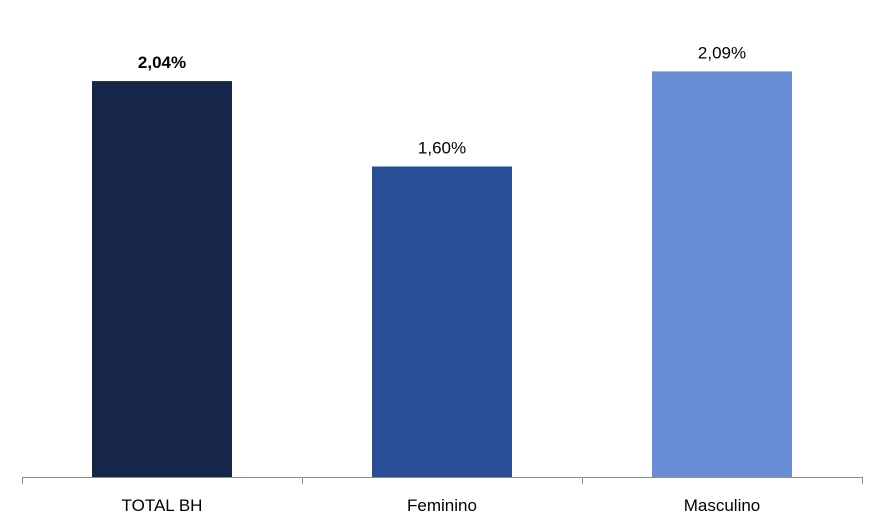 The width and height of the screenshot is (886, 530). I want to click on data-labels-layer: 2,04% 1,60% 2,09%, so click(442, 100).